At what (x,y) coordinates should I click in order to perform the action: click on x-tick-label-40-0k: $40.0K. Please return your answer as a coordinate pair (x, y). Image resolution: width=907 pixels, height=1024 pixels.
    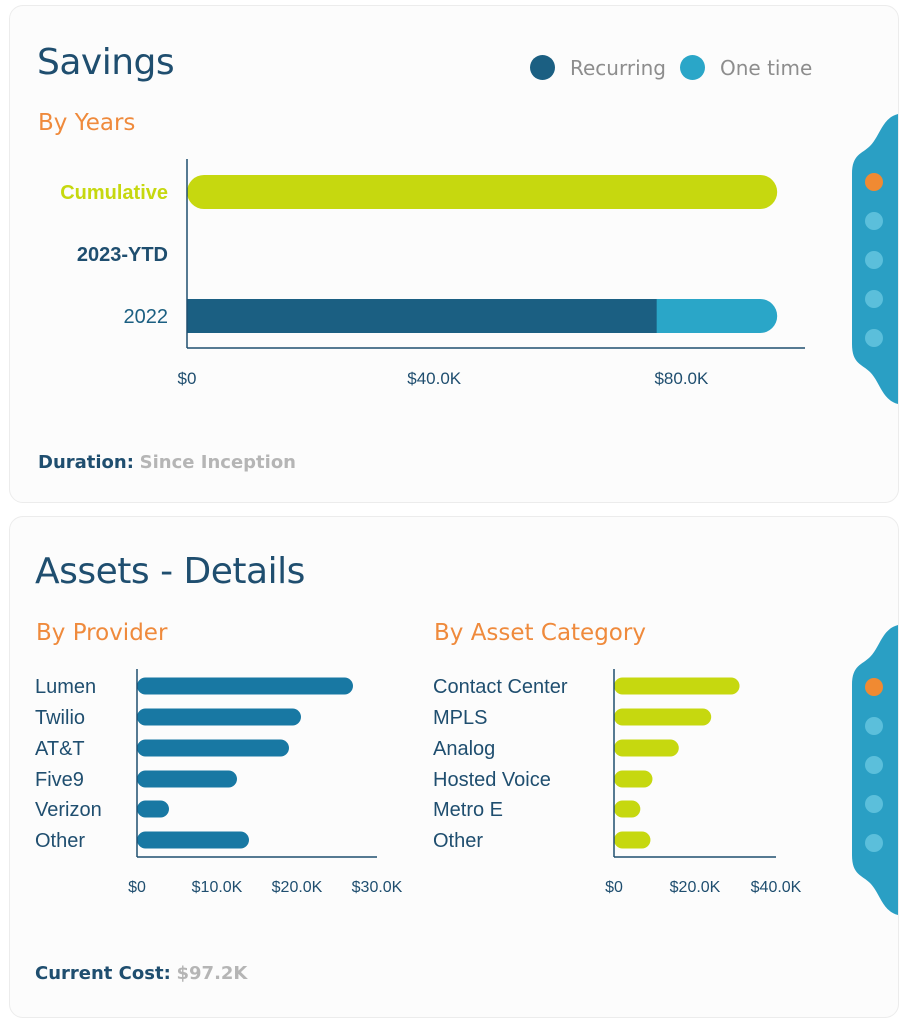
    Looking at the image, I should click on (434, 378).